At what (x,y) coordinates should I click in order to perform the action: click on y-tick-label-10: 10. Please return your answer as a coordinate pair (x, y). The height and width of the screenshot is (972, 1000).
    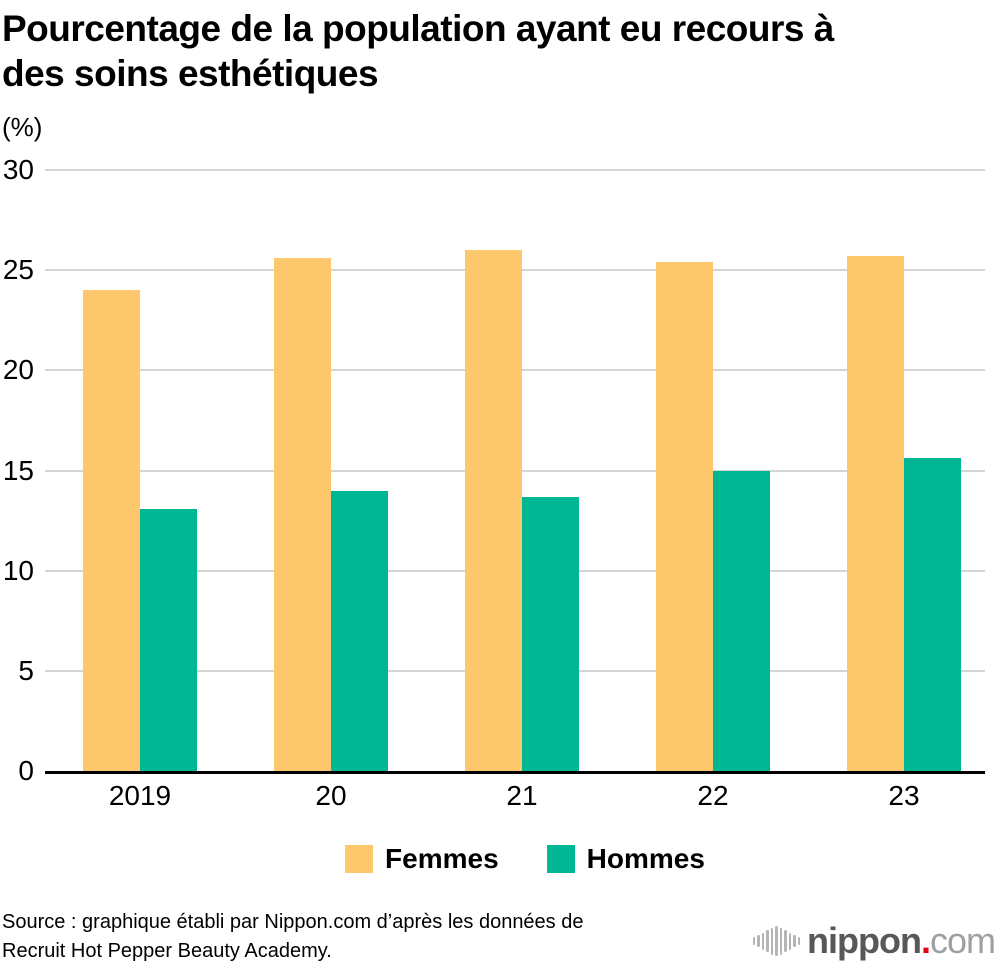
    Looking at the image, I should click on (18, 570).